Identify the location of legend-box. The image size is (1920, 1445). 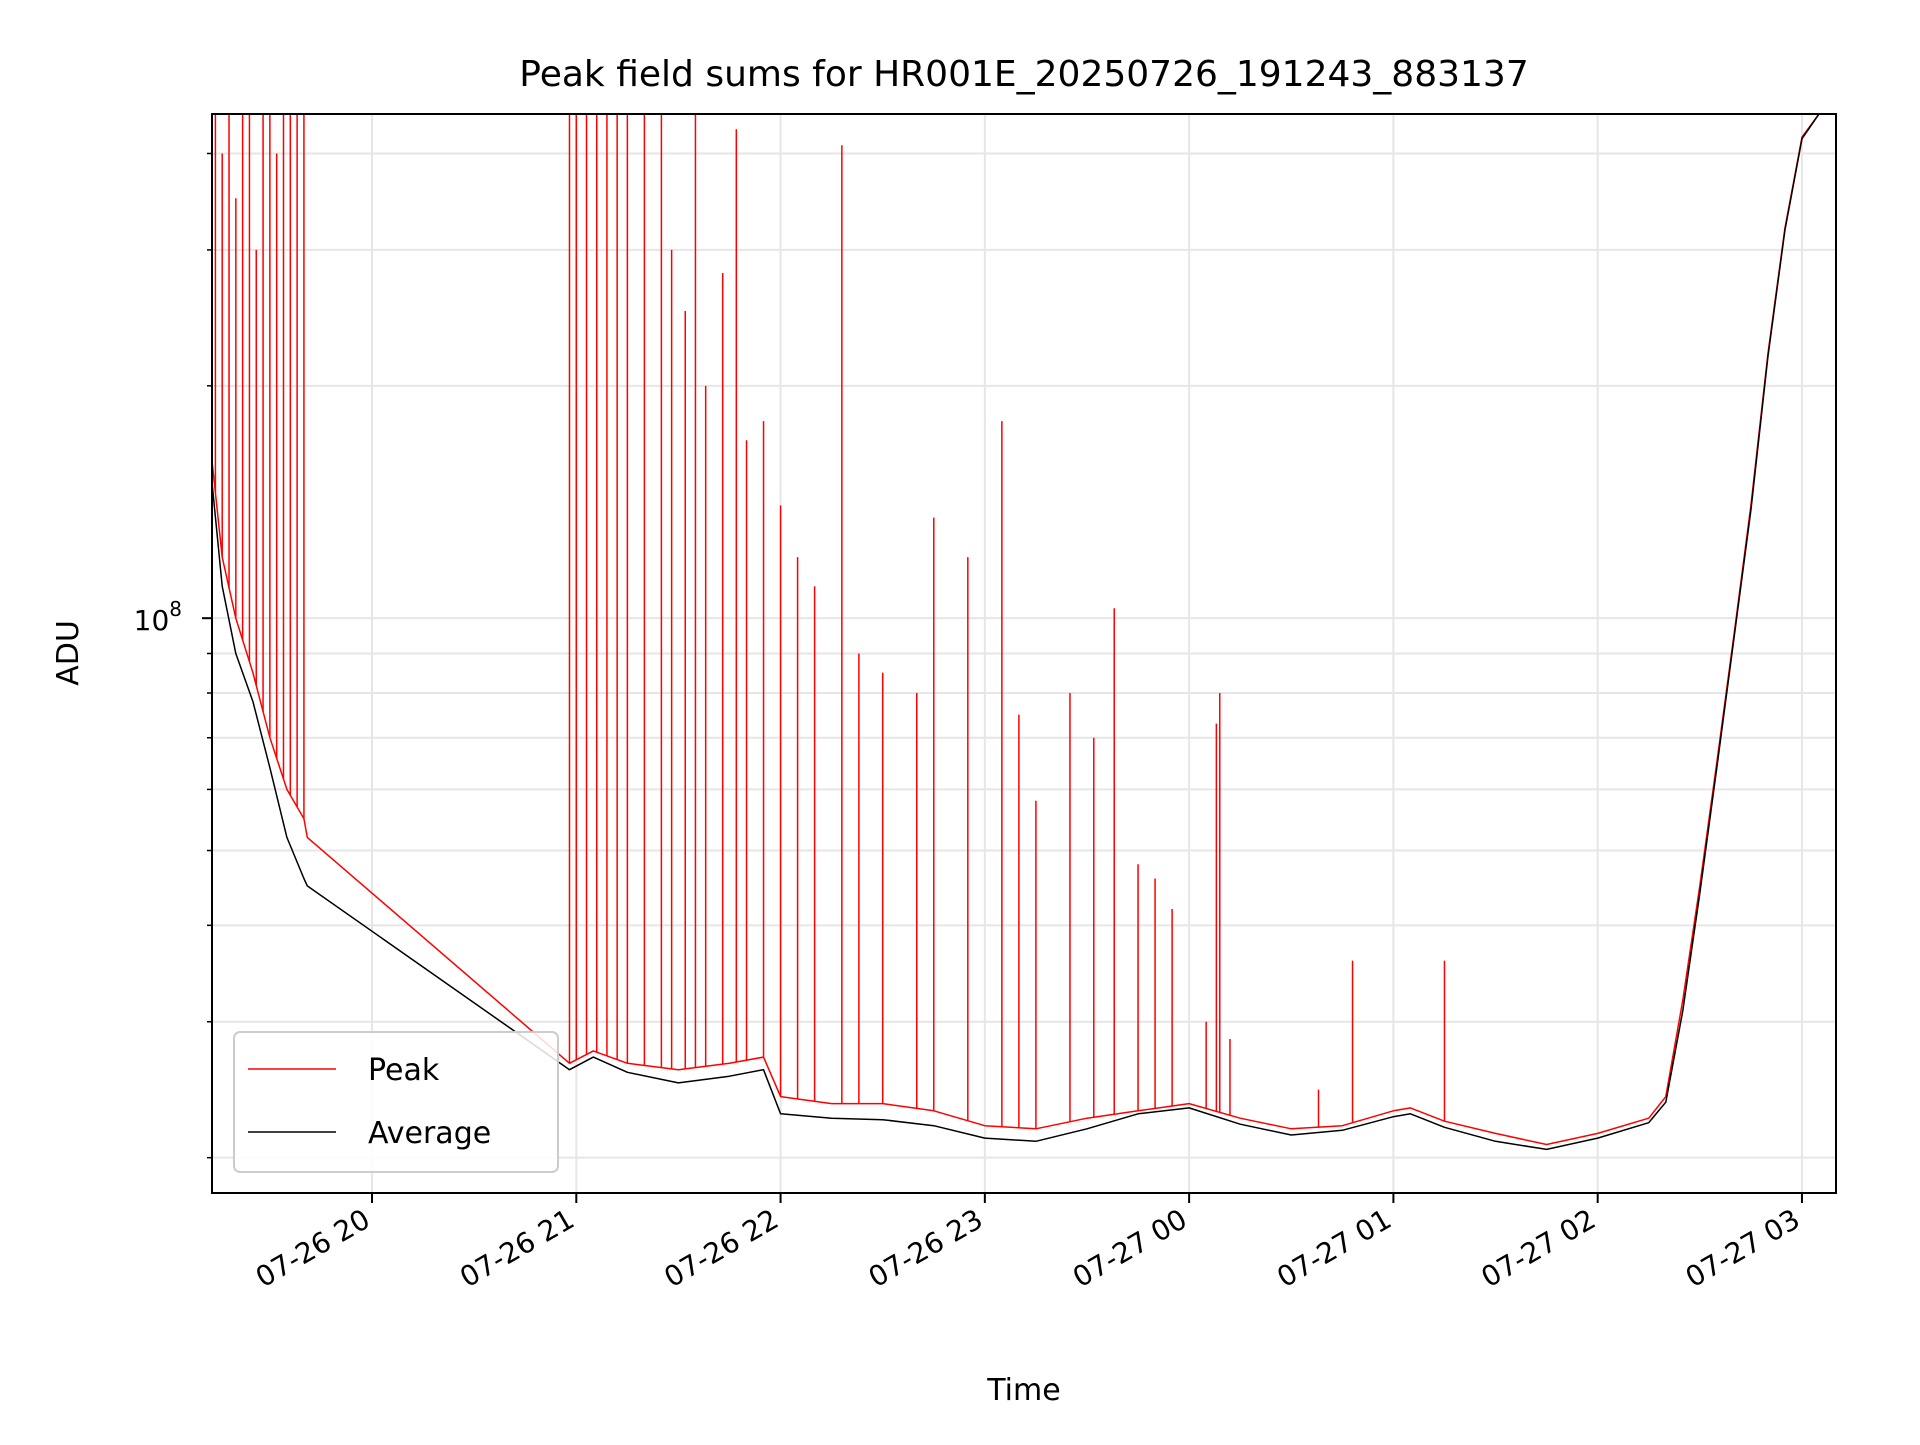
(396, 1102).